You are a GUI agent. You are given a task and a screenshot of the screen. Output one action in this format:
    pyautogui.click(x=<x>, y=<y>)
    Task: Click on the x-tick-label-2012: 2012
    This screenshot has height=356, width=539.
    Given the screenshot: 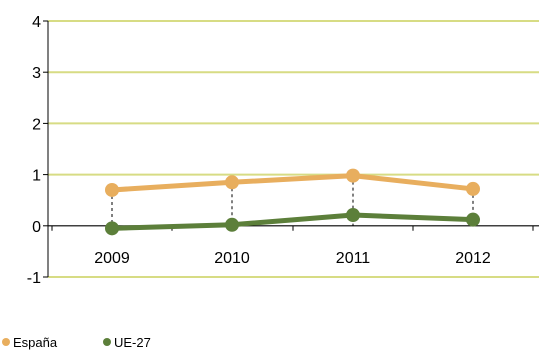 What is the action you would take?
    pyautogui.click(x=473, y=258)
    